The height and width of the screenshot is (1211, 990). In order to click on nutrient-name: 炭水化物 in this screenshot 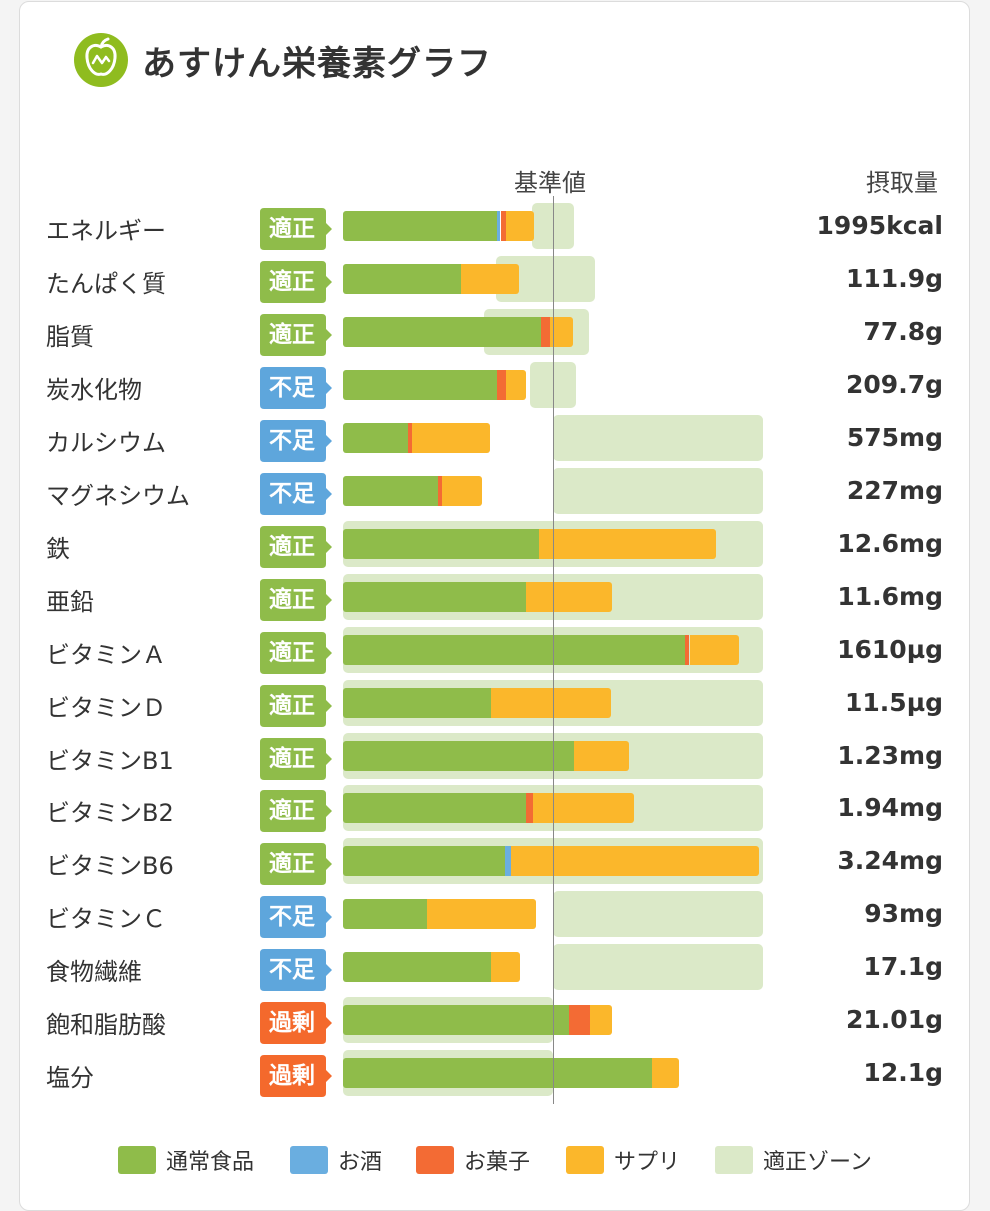, I will do `click(94, 389)`.